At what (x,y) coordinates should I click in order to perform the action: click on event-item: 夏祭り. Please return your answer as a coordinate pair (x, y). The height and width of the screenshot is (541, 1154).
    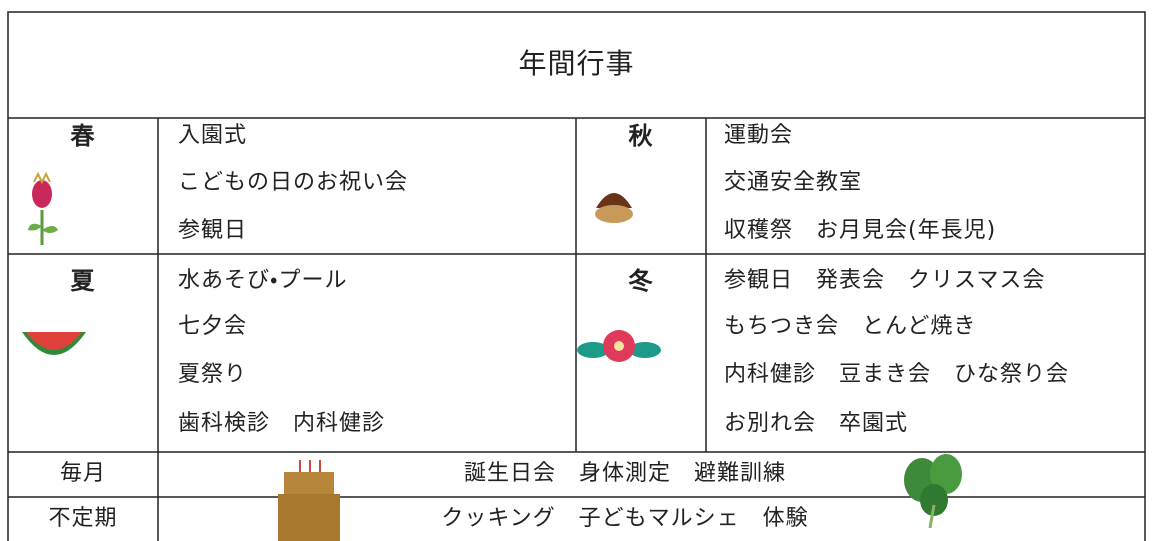
    Looking at the image, I should click on (213, 374).